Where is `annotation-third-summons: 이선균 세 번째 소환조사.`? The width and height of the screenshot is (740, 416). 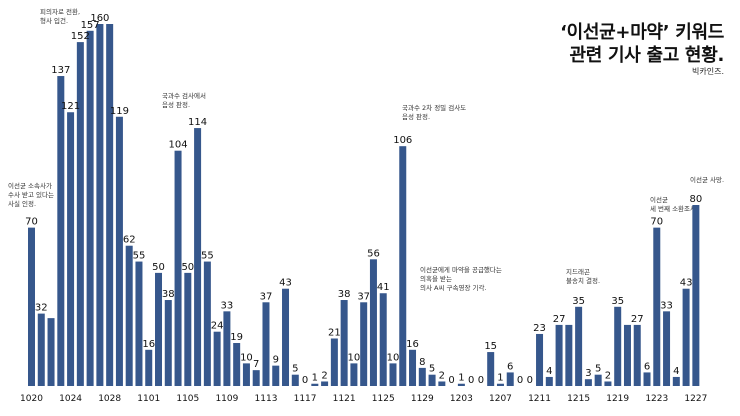 annotation-third-summons: 이선균 세 번째 소환조사. is located at coordinates (674, 204).